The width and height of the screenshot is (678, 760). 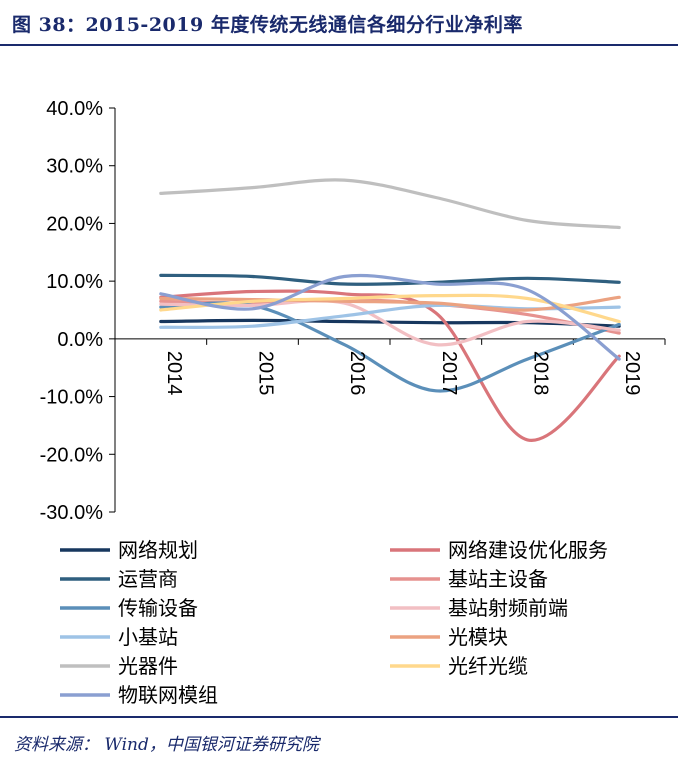 I want to click on top-rule, so click(x=339, y=45).